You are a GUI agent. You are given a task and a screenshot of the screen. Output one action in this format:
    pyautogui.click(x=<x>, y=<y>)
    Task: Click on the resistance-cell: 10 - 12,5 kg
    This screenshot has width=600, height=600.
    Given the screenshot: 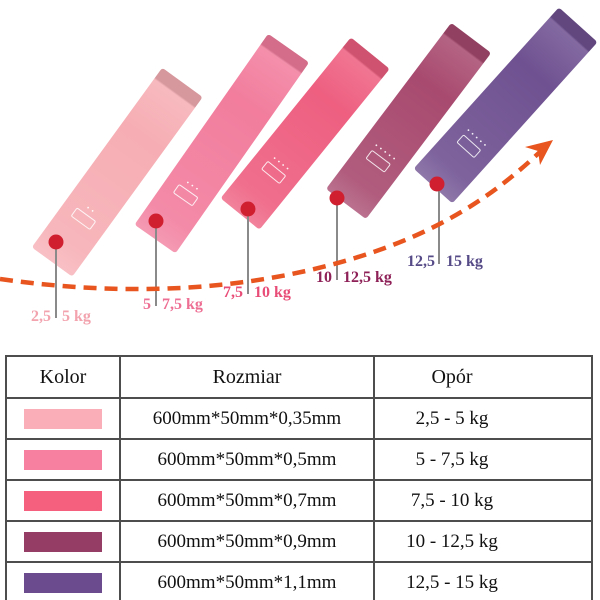 What is the action you would take?
    pyautogui.click(x=483, y=541)
    